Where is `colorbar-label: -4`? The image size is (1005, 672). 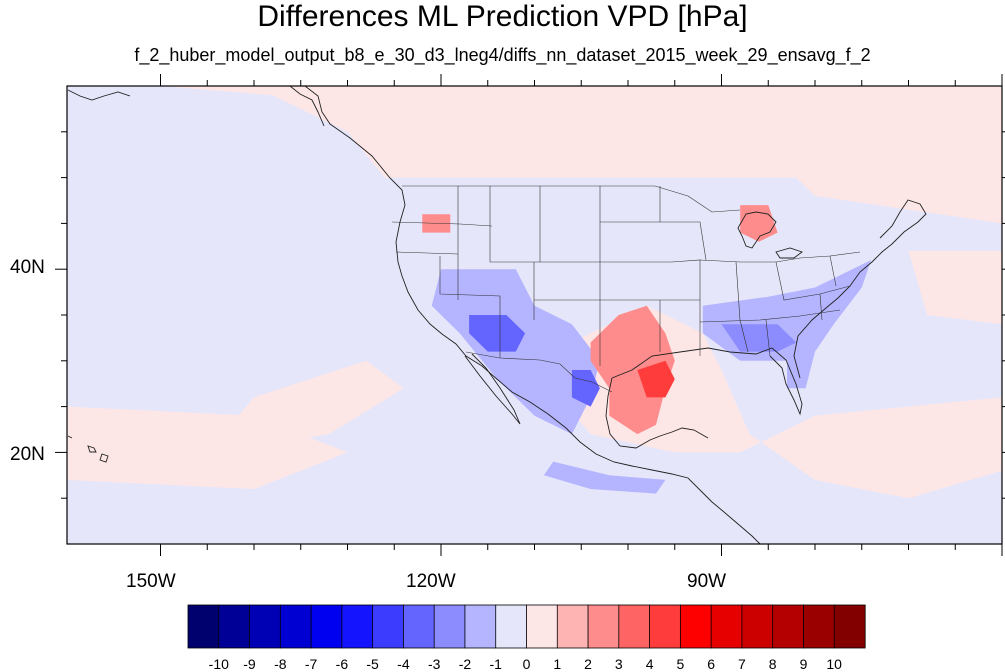 colorbar-label: -4 is located at coordinates (403, 664).